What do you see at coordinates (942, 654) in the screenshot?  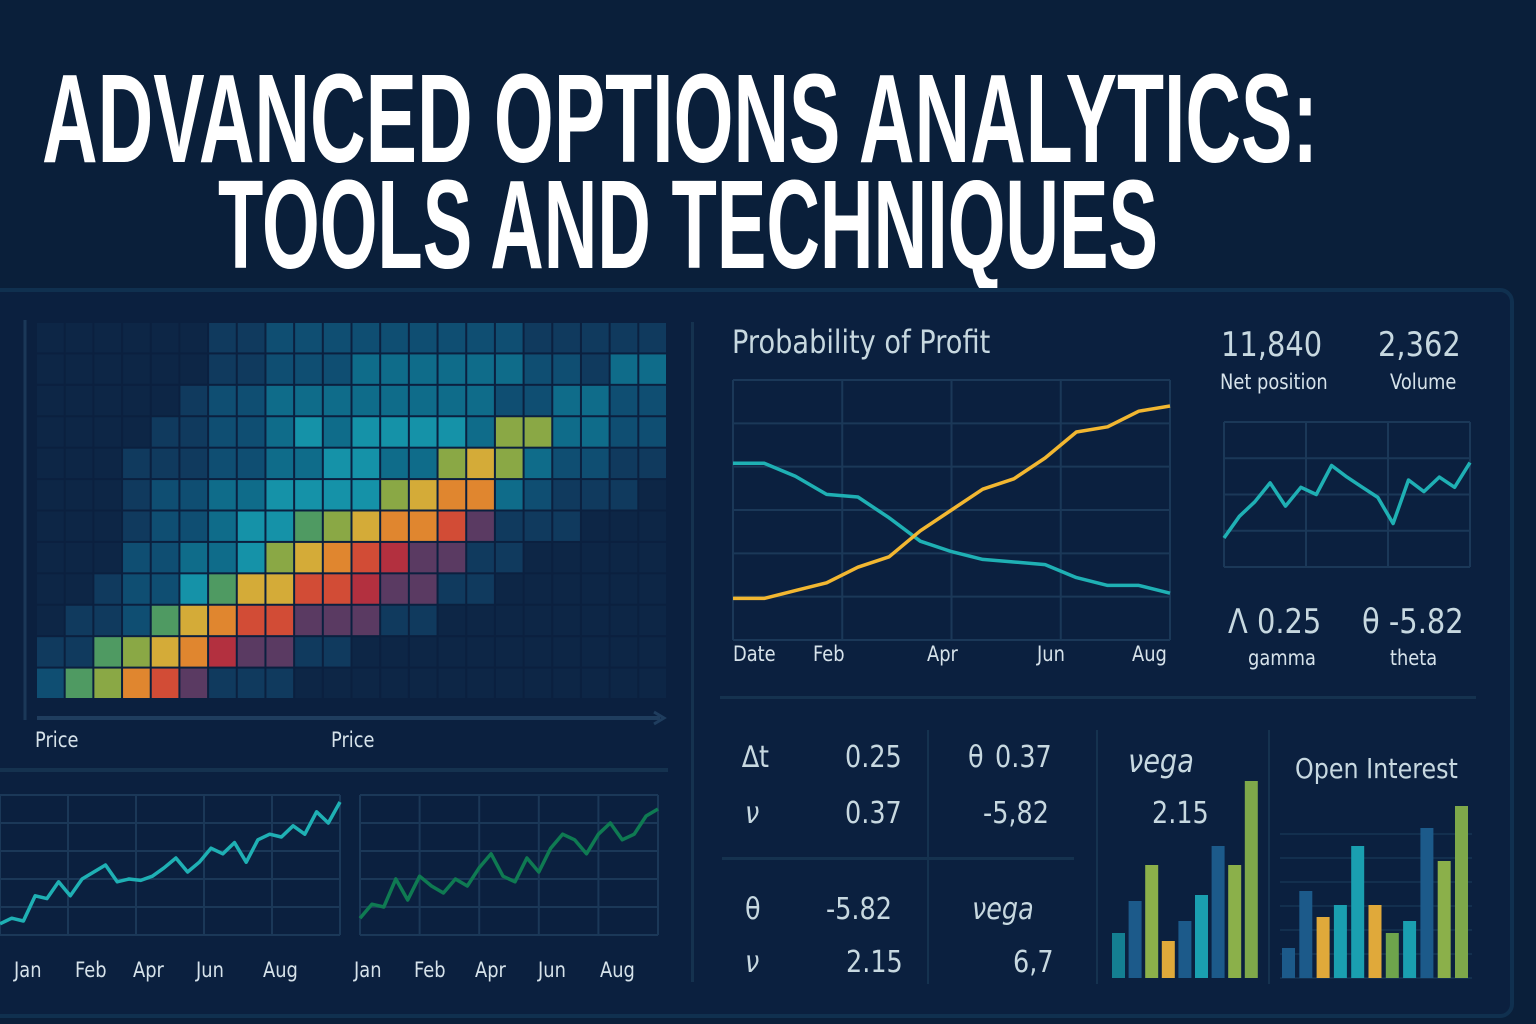 I see `x-tick-label: Apr` at bounding box center [942, 654].